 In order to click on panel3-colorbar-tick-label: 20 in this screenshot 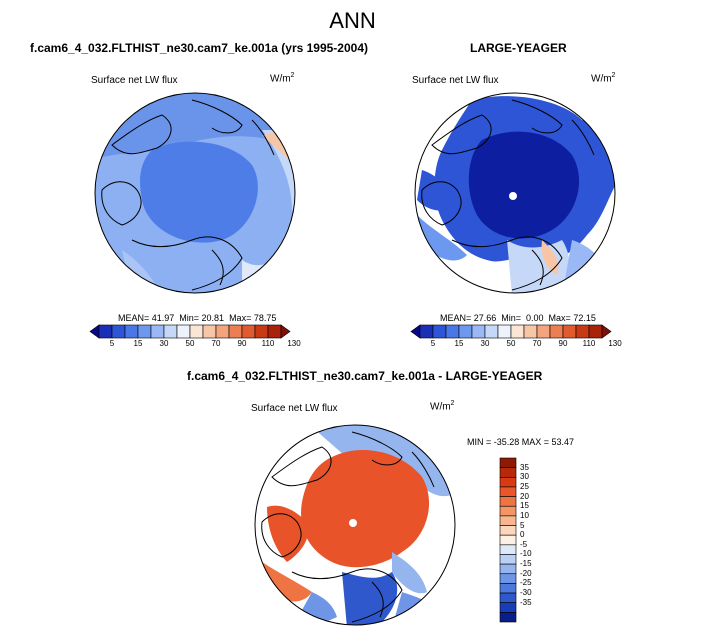, I will do `click(524, 496)`.